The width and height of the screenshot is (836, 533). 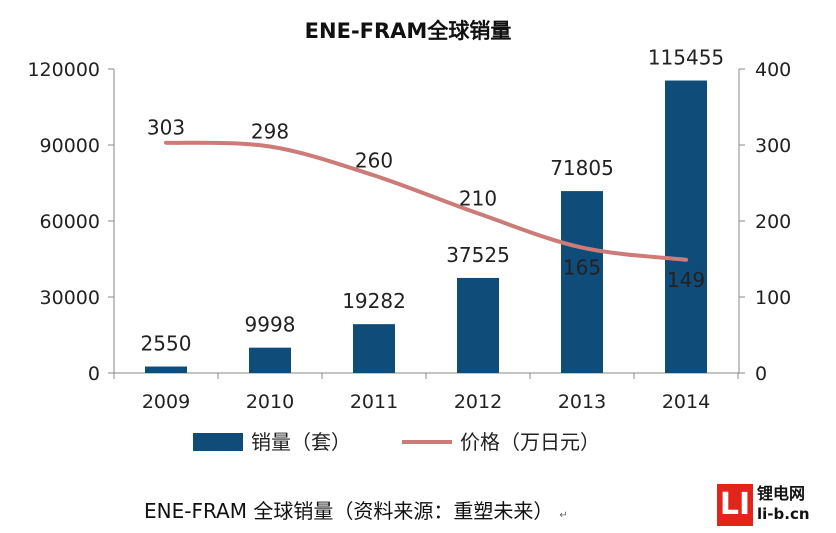 What do you see at coordinates (563, 515) in the screenshot?
I see `return-mark: ↵` at bounding box center [563, 515].